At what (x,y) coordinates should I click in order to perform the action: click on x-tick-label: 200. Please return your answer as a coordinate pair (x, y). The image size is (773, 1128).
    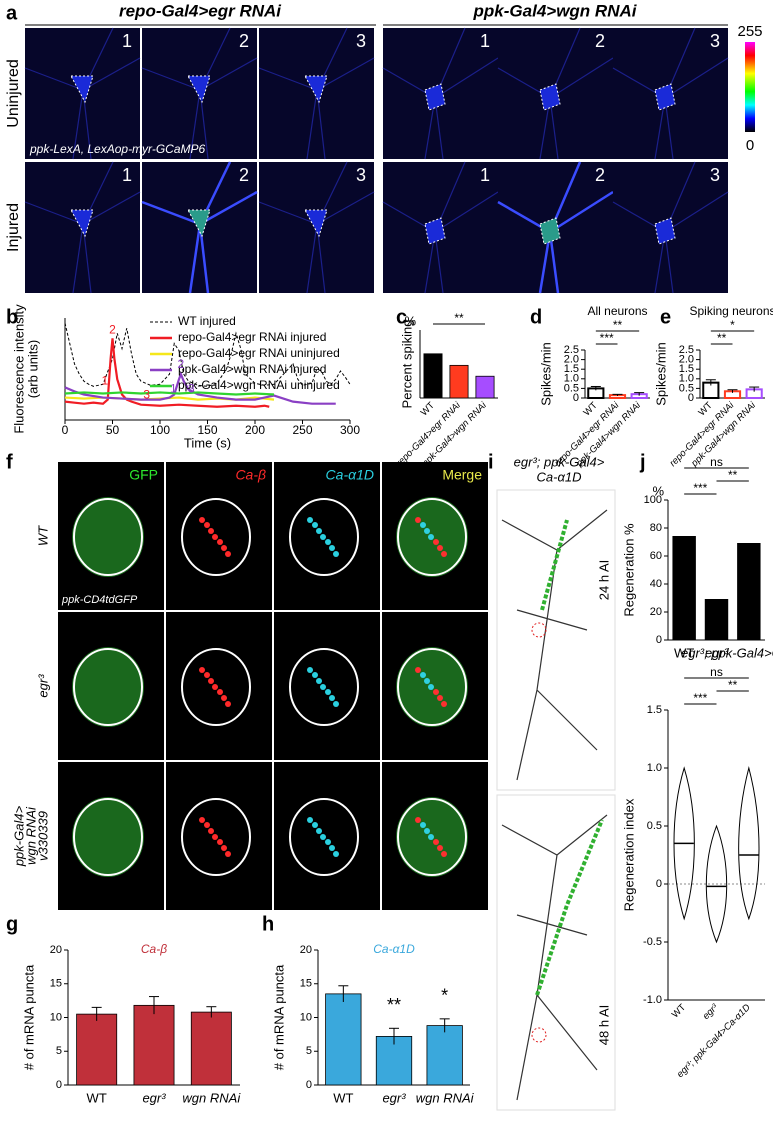
    Looking at the image, I should click on (255, 430).